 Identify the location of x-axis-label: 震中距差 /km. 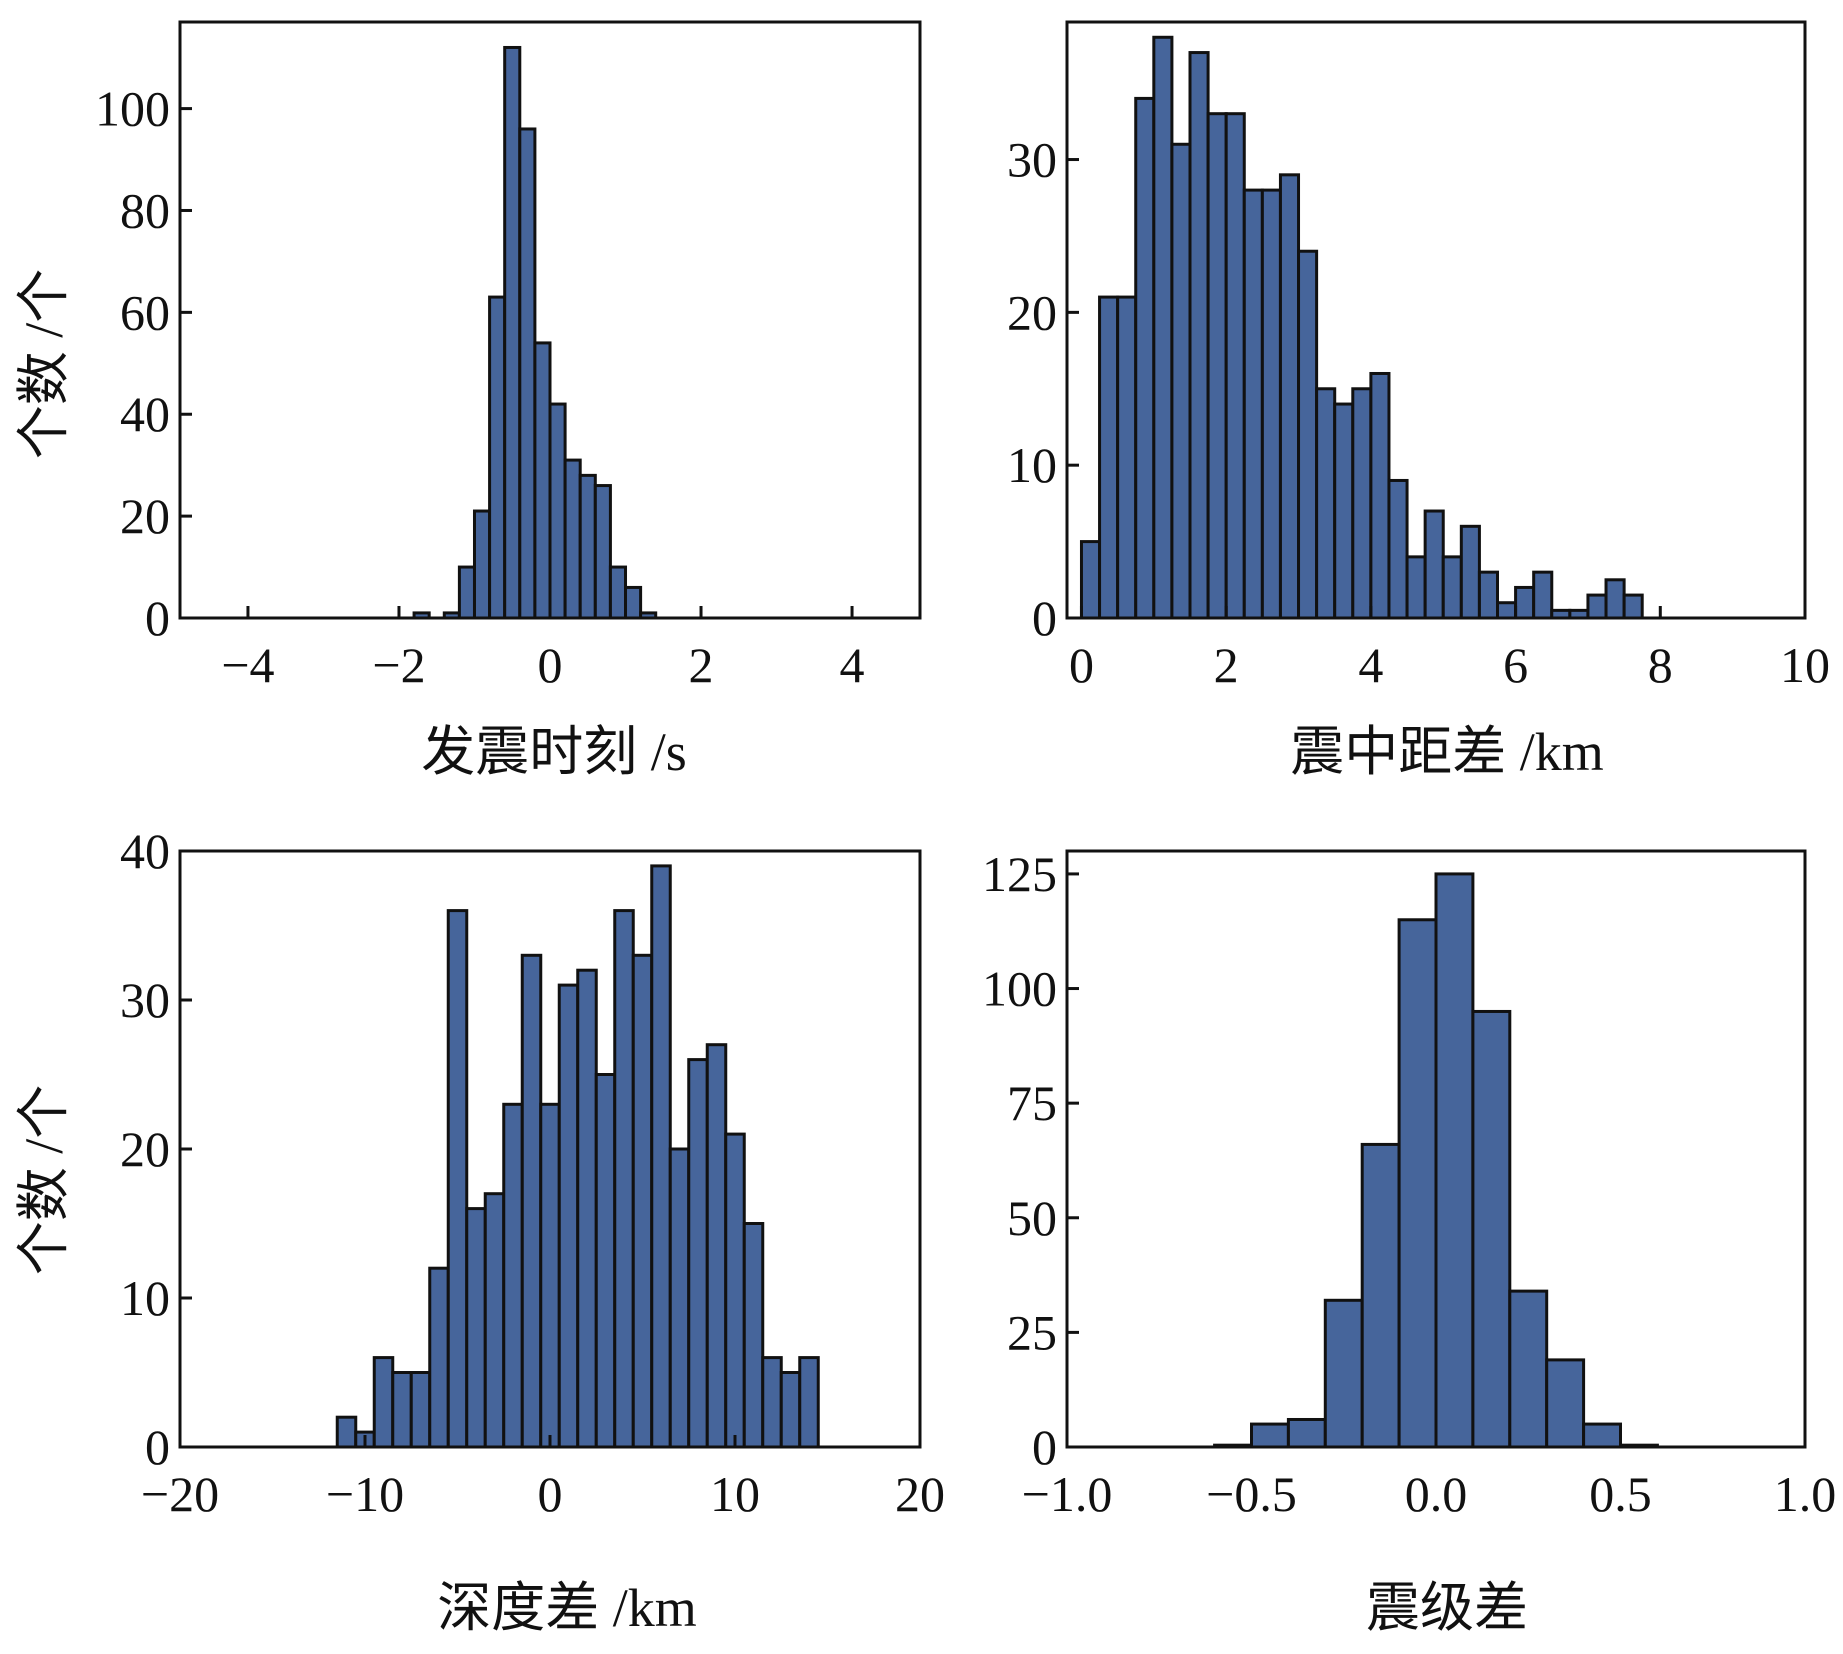
(1447, 752).